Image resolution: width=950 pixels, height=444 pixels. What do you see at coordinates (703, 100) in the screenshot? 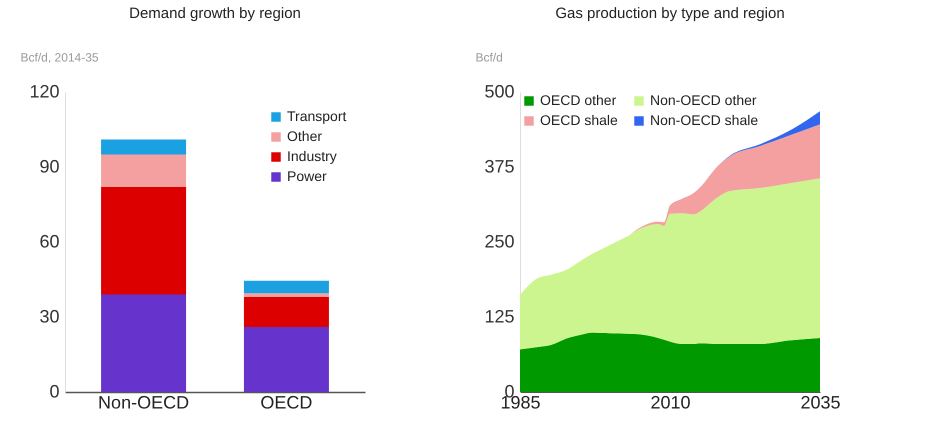
I see `legend-label: Non-OECD other` at bounding box center [703, 100].